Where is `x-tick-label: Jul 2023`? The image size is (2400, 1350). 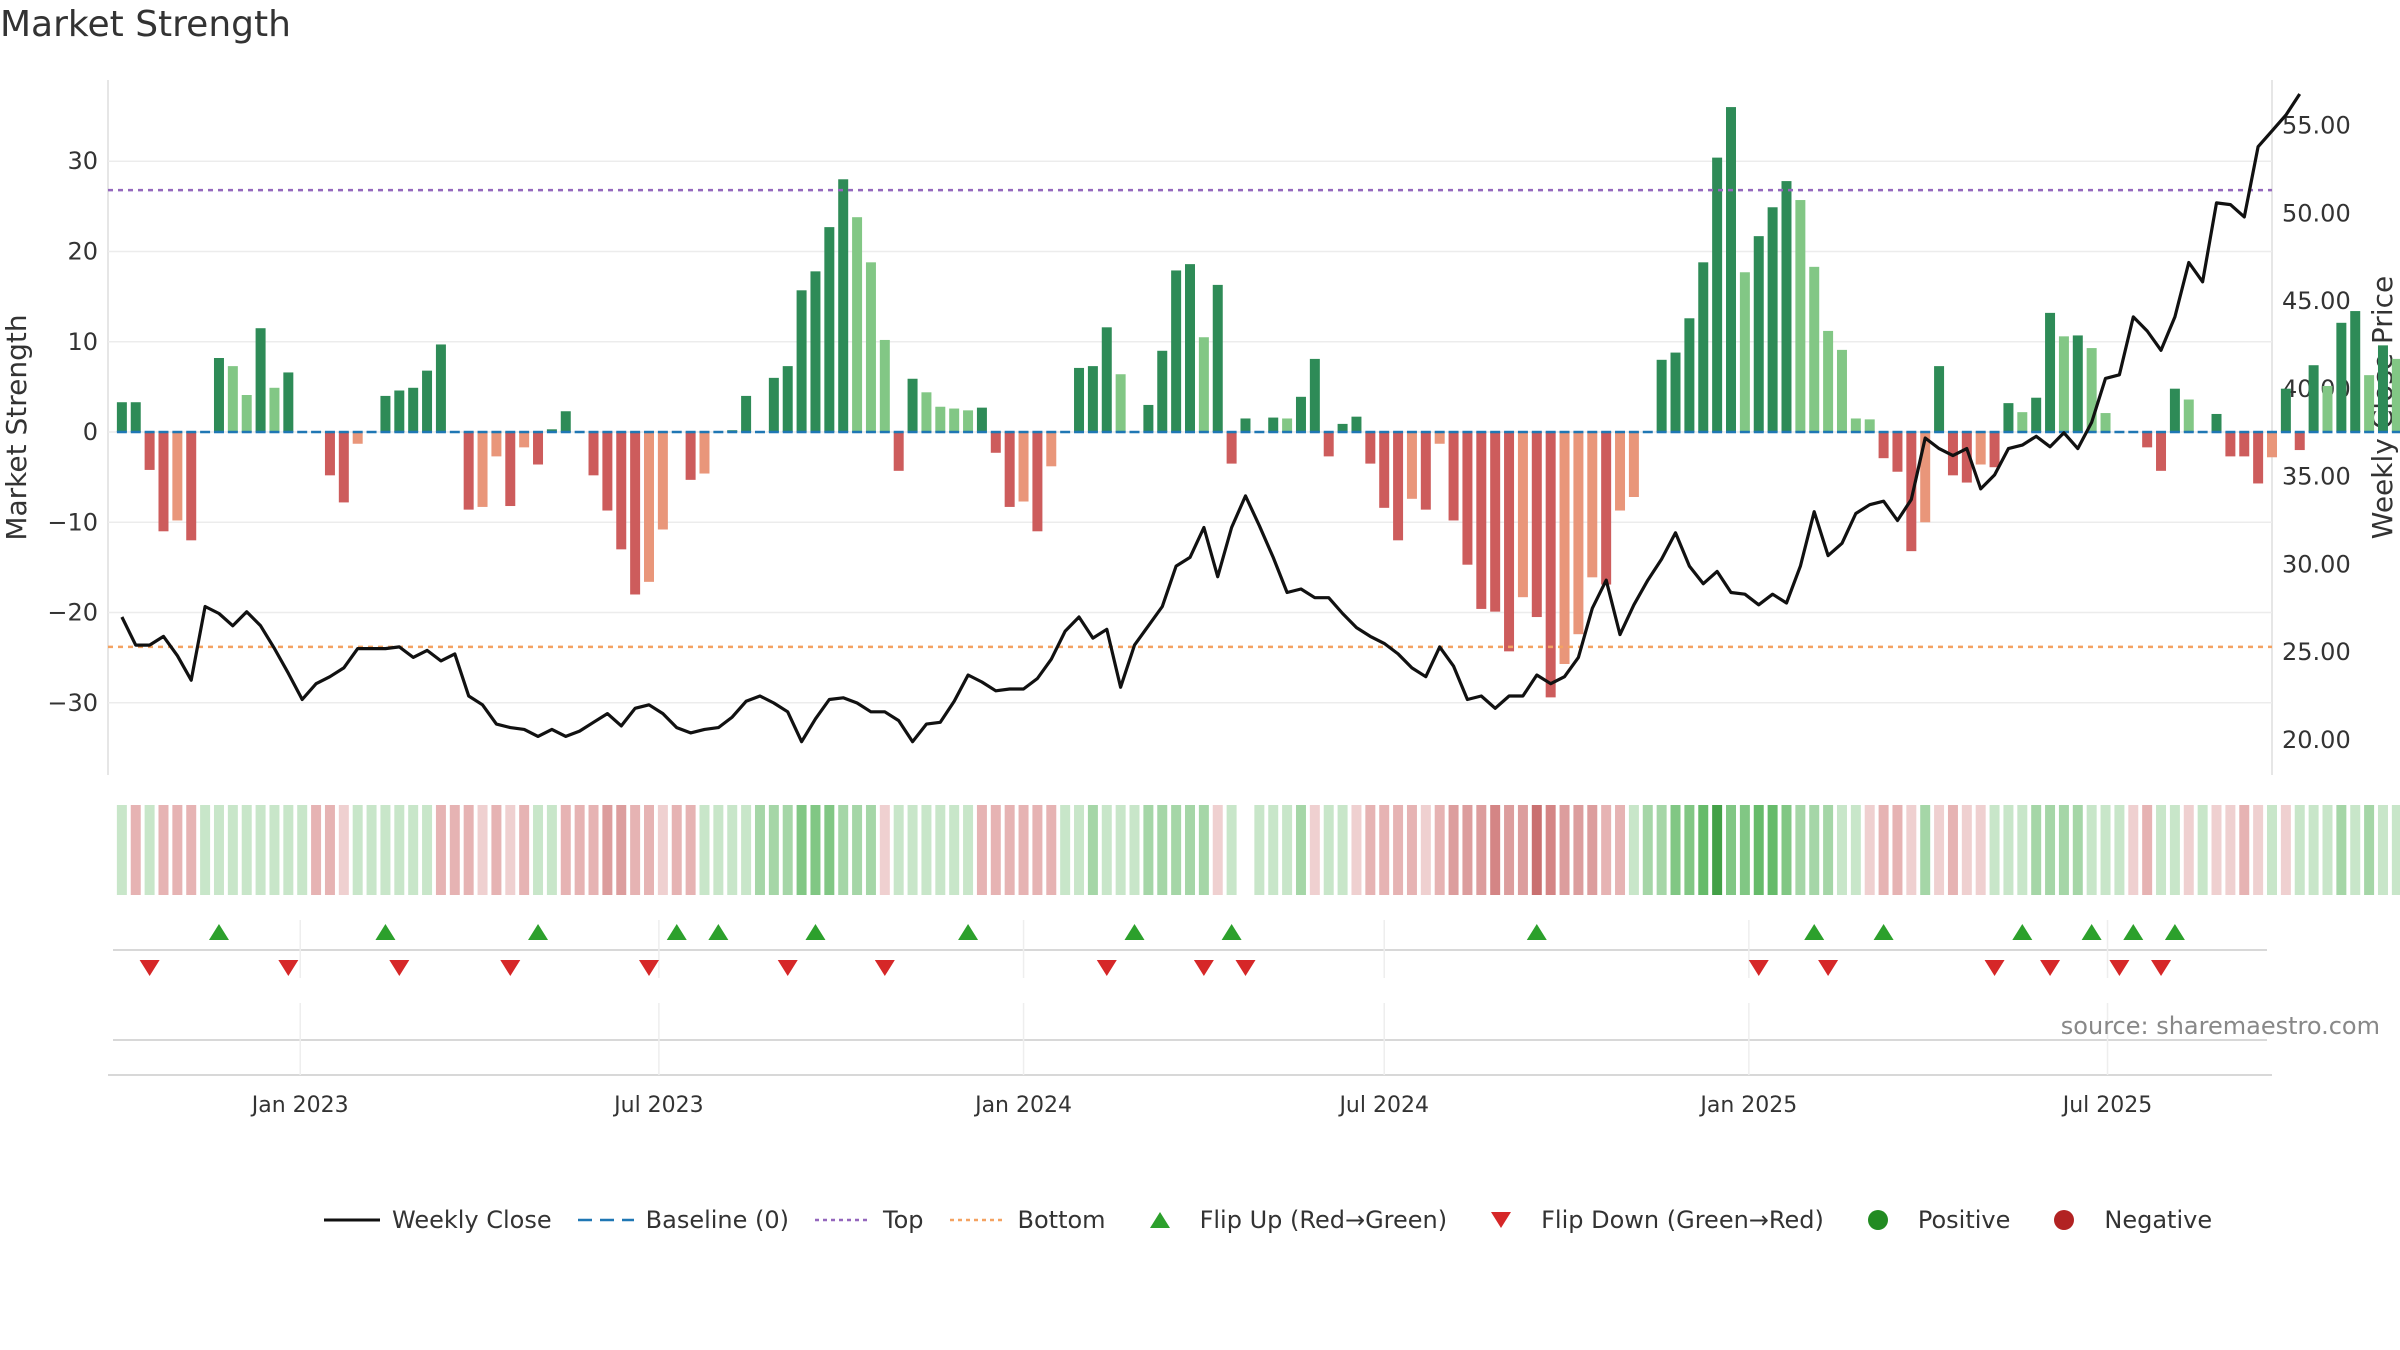
x-tick-label: Jul 2023 is located at coordinates (658, 1105).